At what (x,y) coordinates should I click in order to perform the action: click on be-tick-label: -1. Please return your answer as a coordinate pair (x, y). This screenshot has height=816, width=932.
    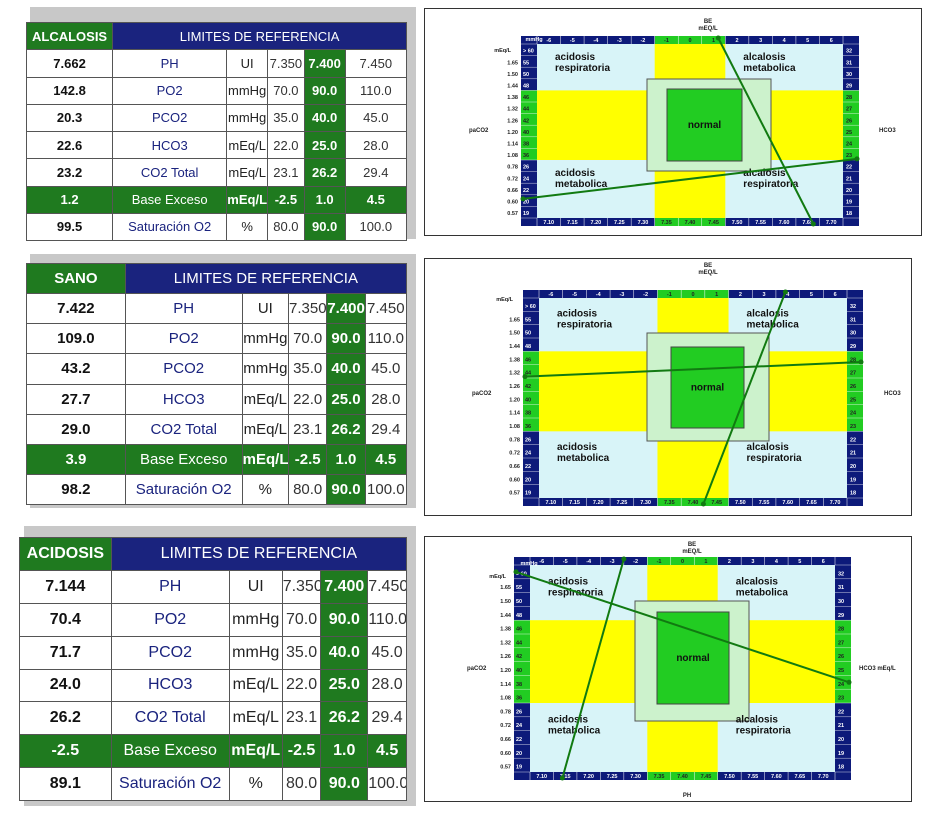
    Looking at the image, I should click on (666, 41).